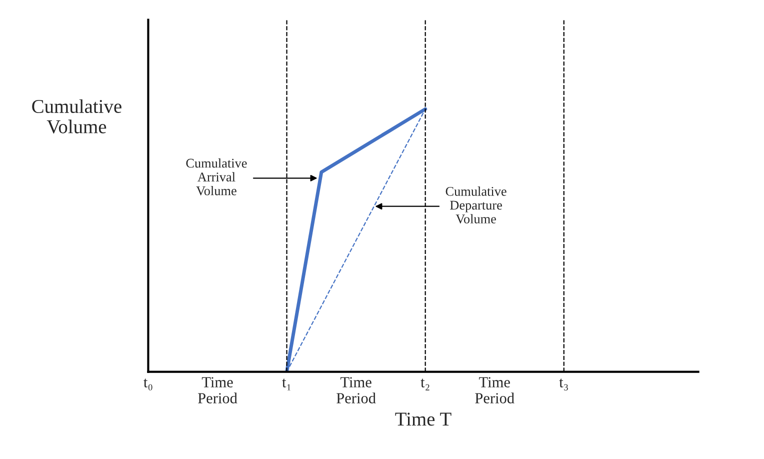  What do you see at coordinates (425, 384) in the screenshot?
I see `x-tick-label: t₂` at bounding box center [425, 384].